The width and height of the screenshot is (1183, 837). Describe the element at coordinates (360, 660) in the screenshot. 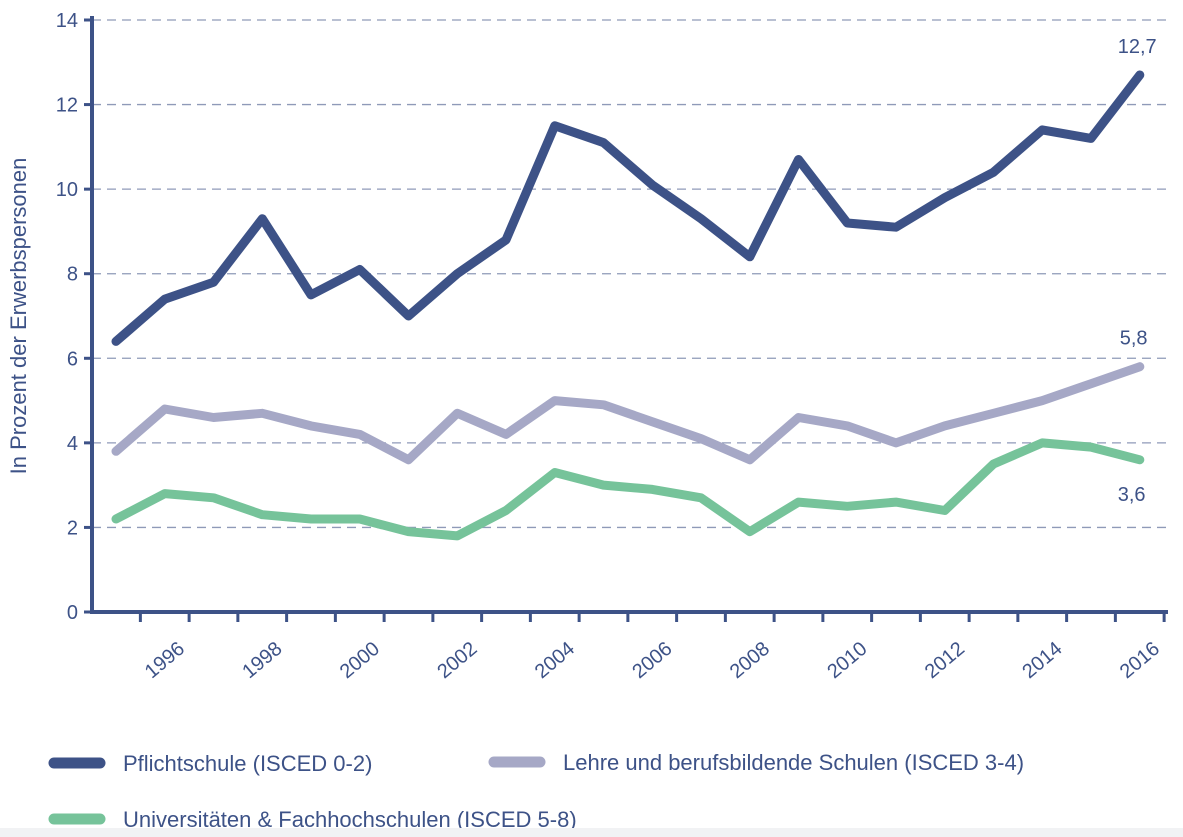

I see `x-tick-label-2000: 2000` at that location.